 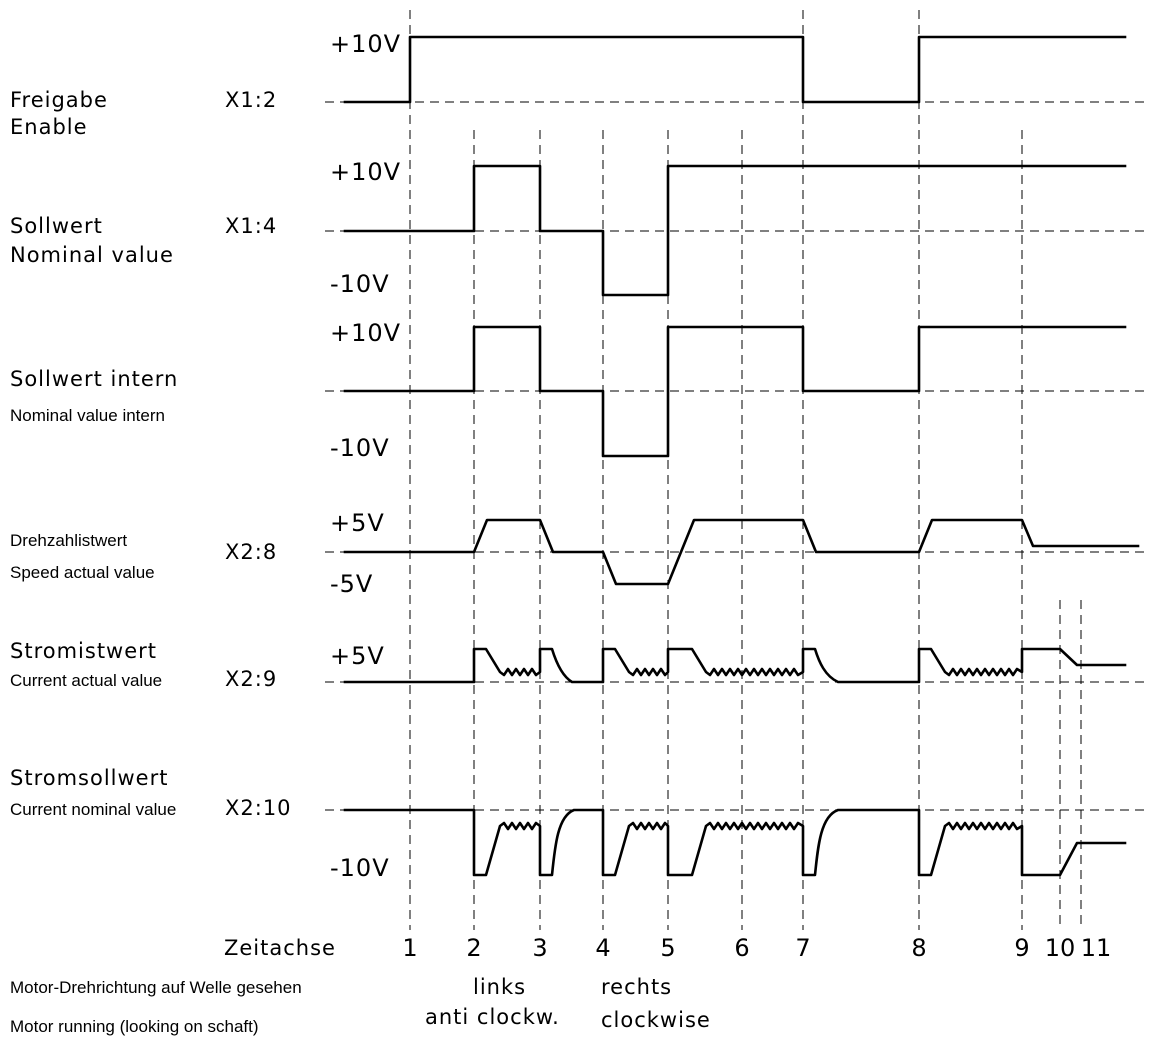 I want to click on time-tick-1: 1, so click(x=409, y=948).